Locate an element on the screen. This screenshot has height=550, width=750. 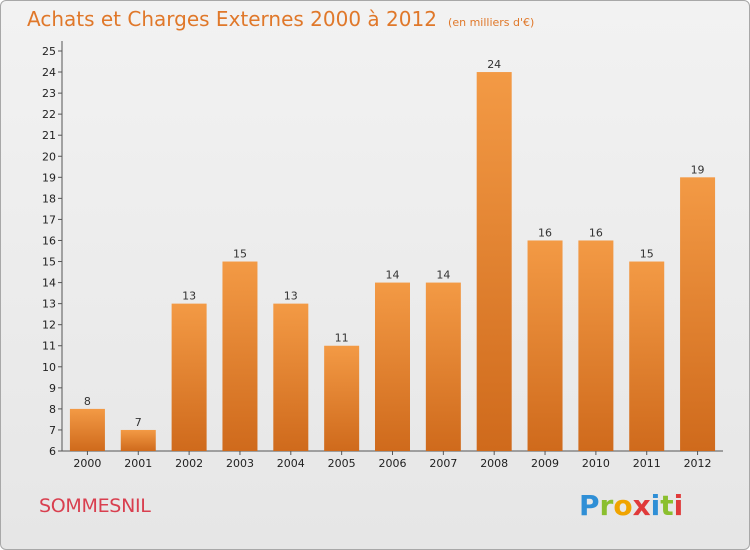
y-tick-label: 16 is located at coordinates (49, 240).